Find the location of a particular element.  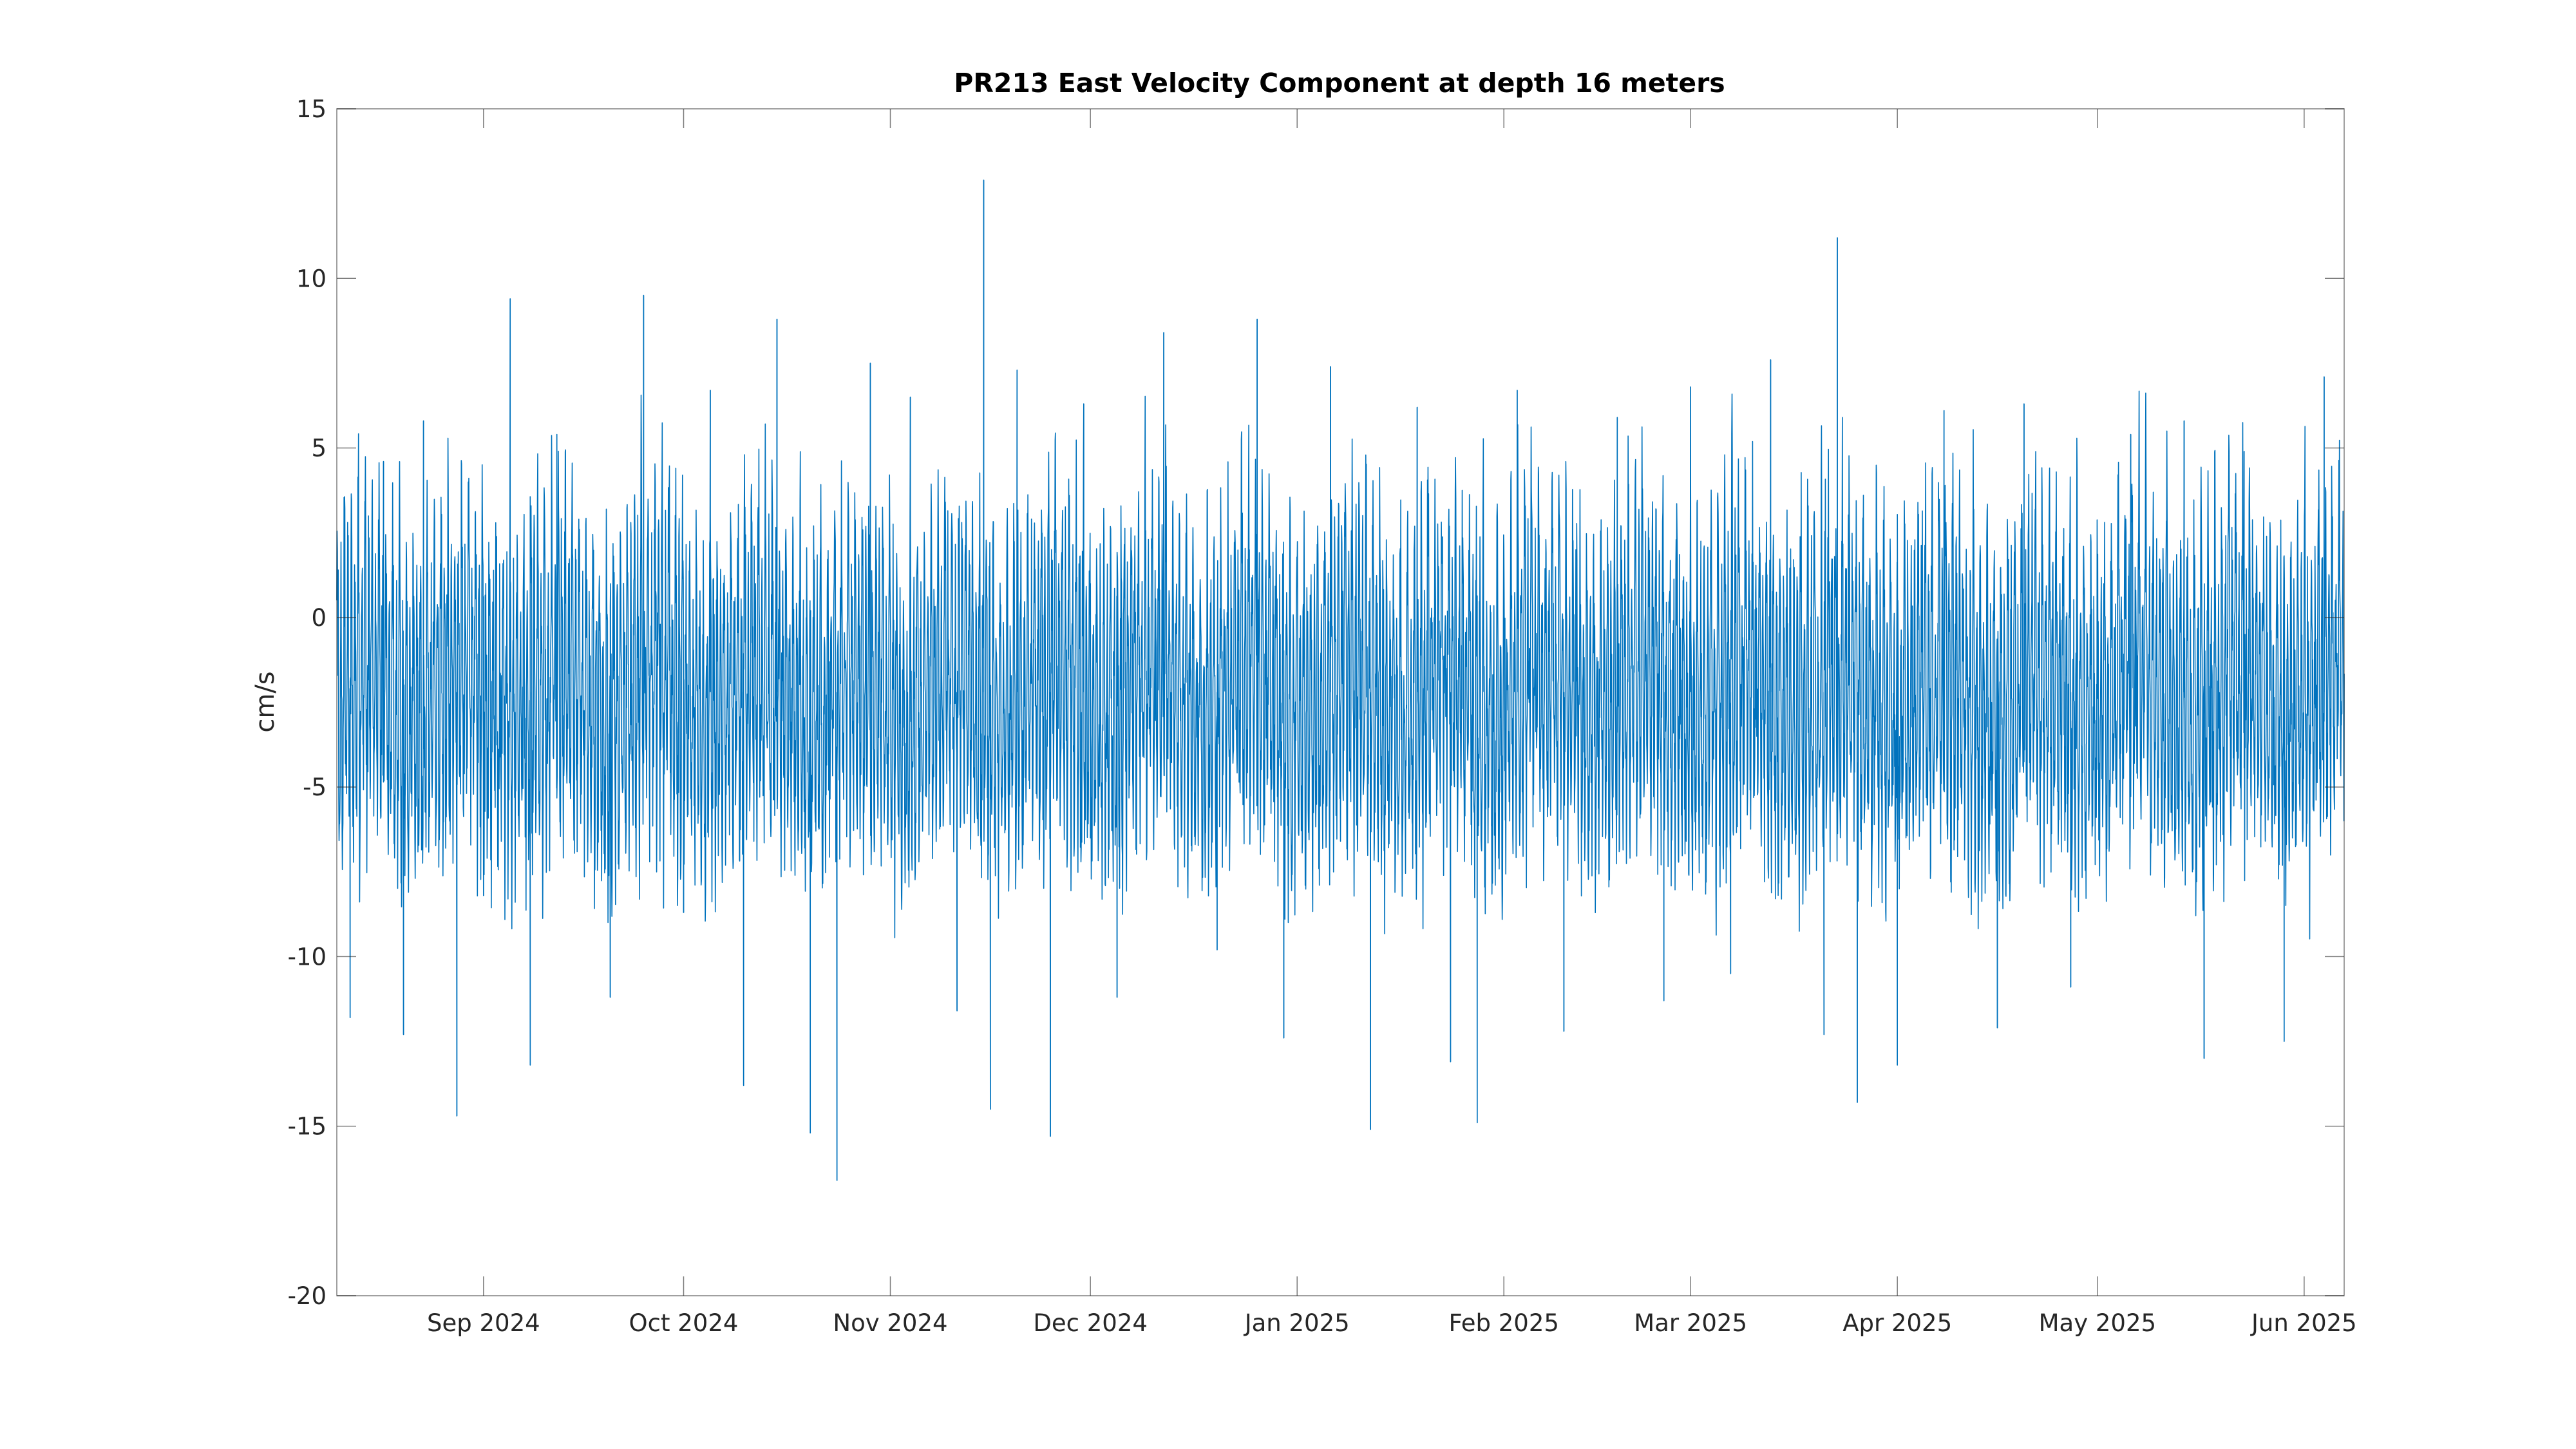

x-tick-label: Nov 2024 is located at coordinates (890, 1323).